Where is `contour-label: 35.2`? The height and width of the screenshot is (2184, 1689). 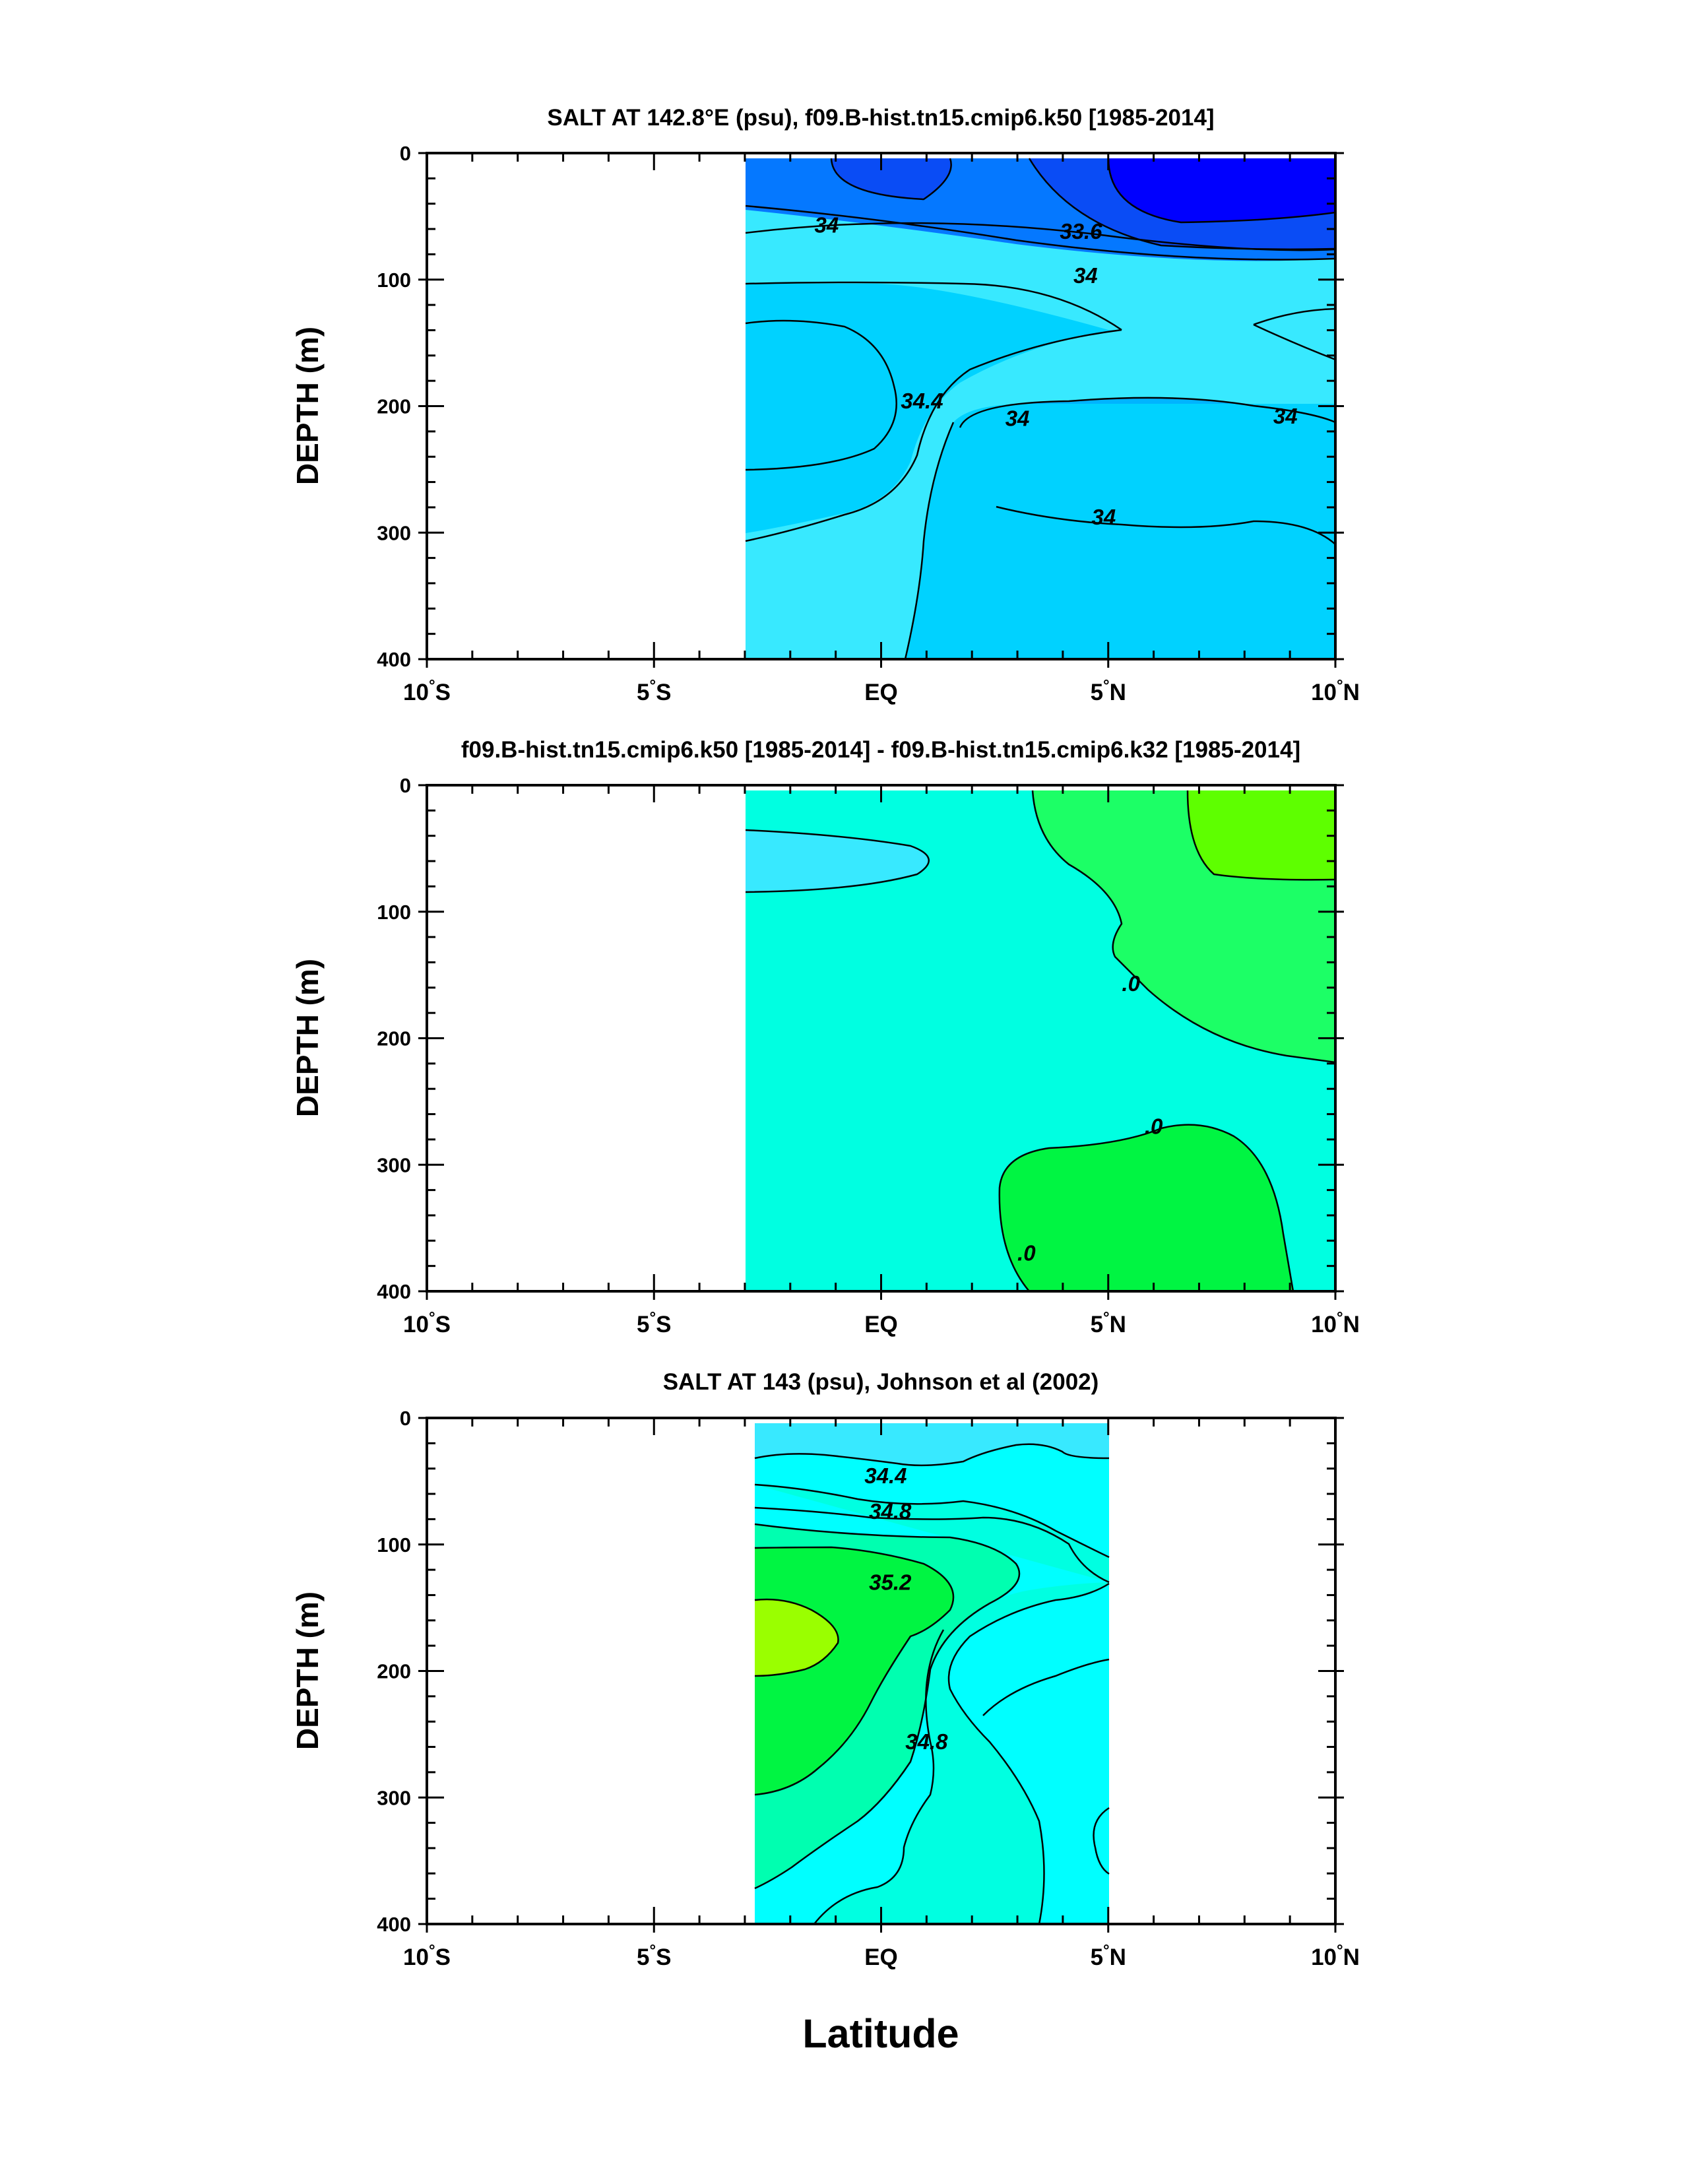
contour-label: 35.2 is located at coordinates (891, 1582).